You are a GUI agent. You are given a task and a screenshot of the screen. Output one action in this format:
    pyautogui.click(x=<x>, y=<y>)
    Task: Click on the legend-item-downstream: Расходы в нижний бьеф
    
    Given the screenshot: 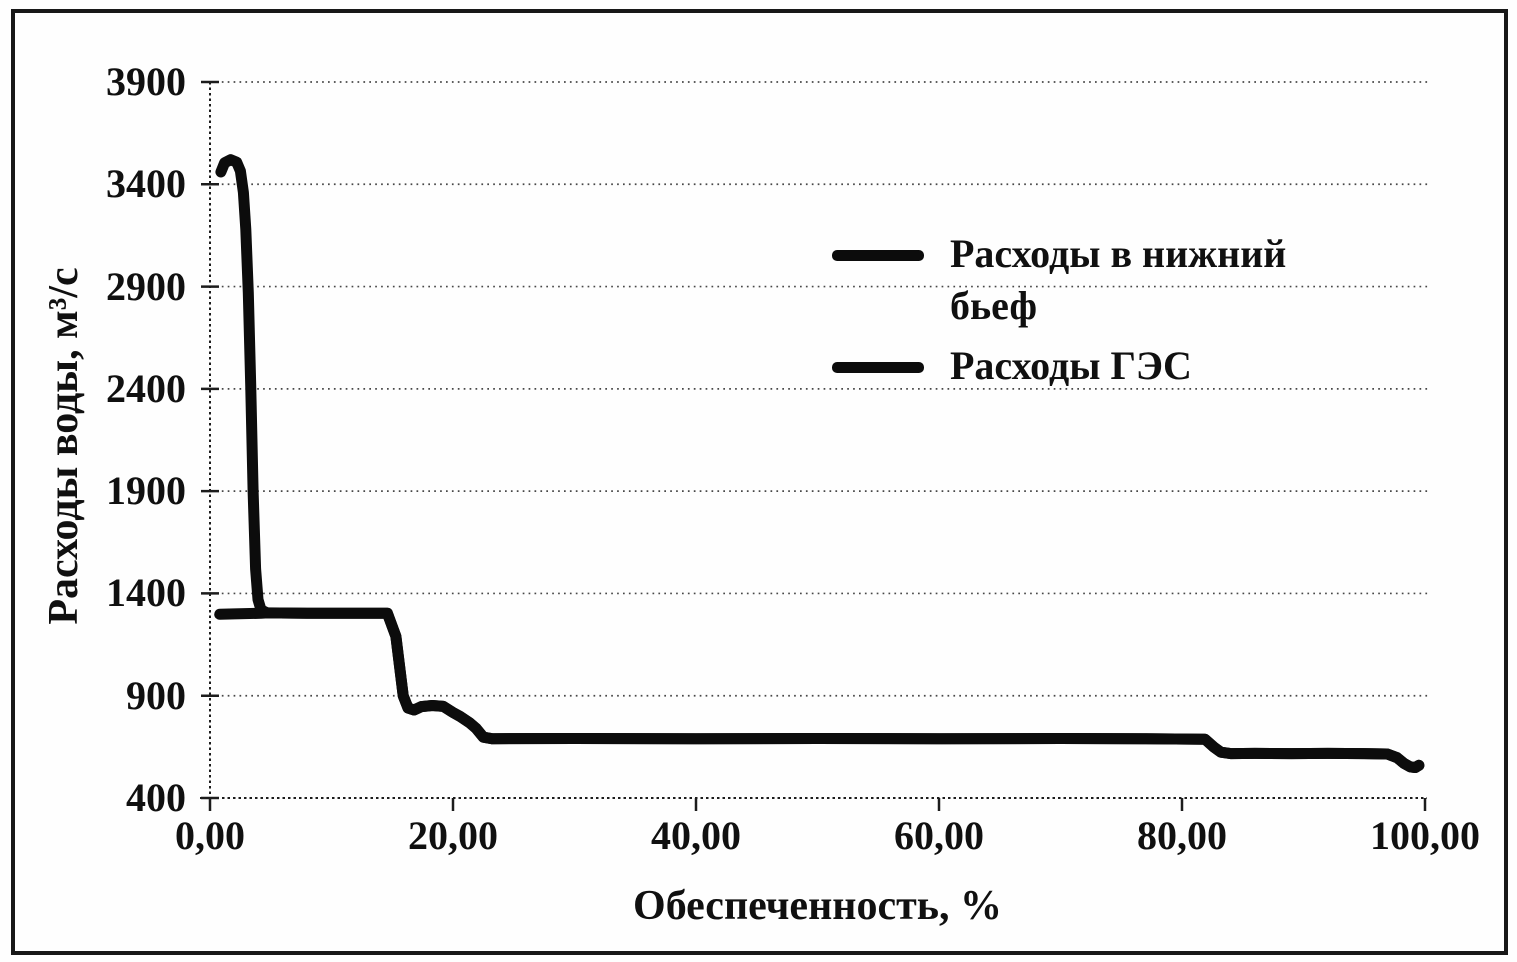 What is the action you would take?
    pyautogui.click(x=1066, y=280)
    